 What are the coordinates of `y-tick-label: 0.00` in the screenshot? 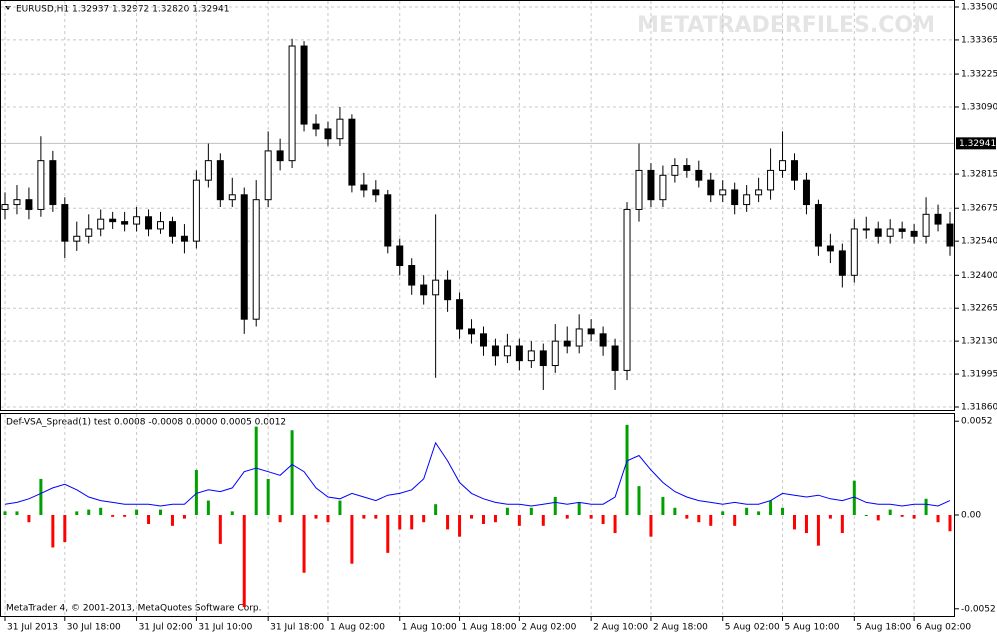 It's located at (971, 516).